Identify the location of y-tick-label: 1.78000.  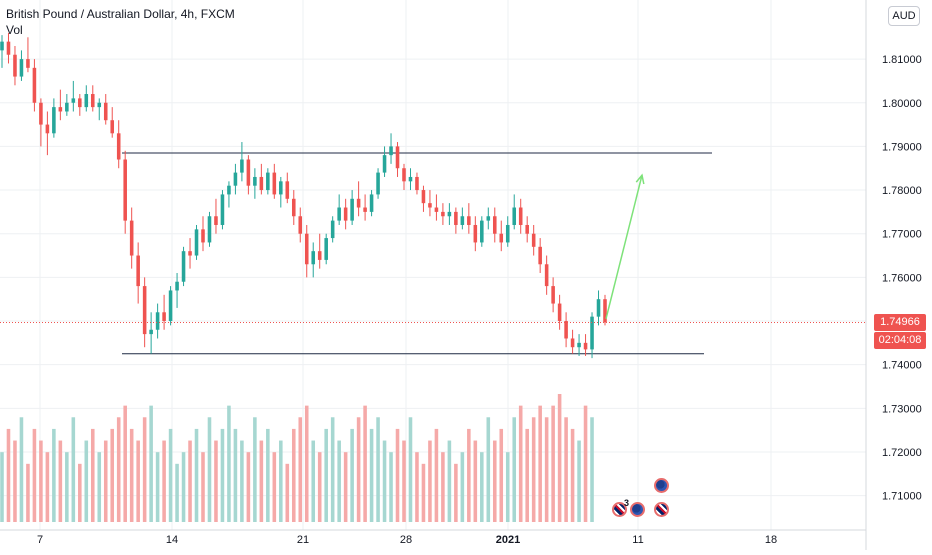
(902, 191).